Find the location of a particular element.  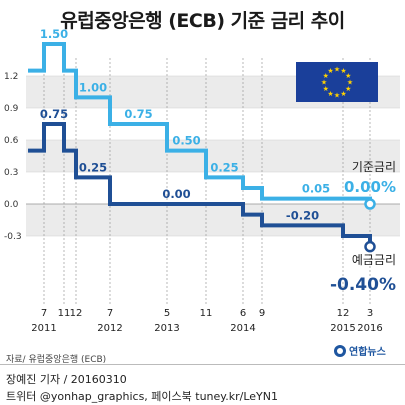

eu-flag is located at coordinates (337, 82).